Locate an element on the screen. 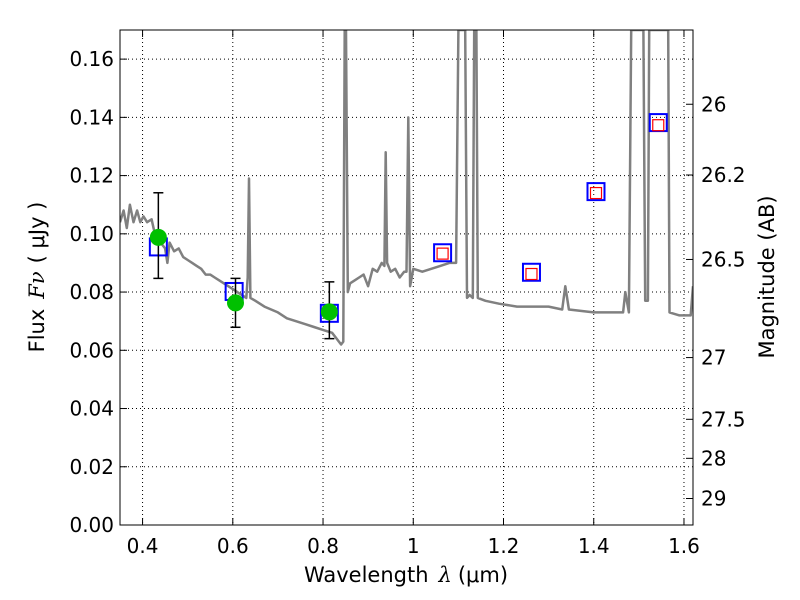 The width and height of the screenshot is (800, 600). y-tick-label: 0.16 is located at coordinates (91, 59).